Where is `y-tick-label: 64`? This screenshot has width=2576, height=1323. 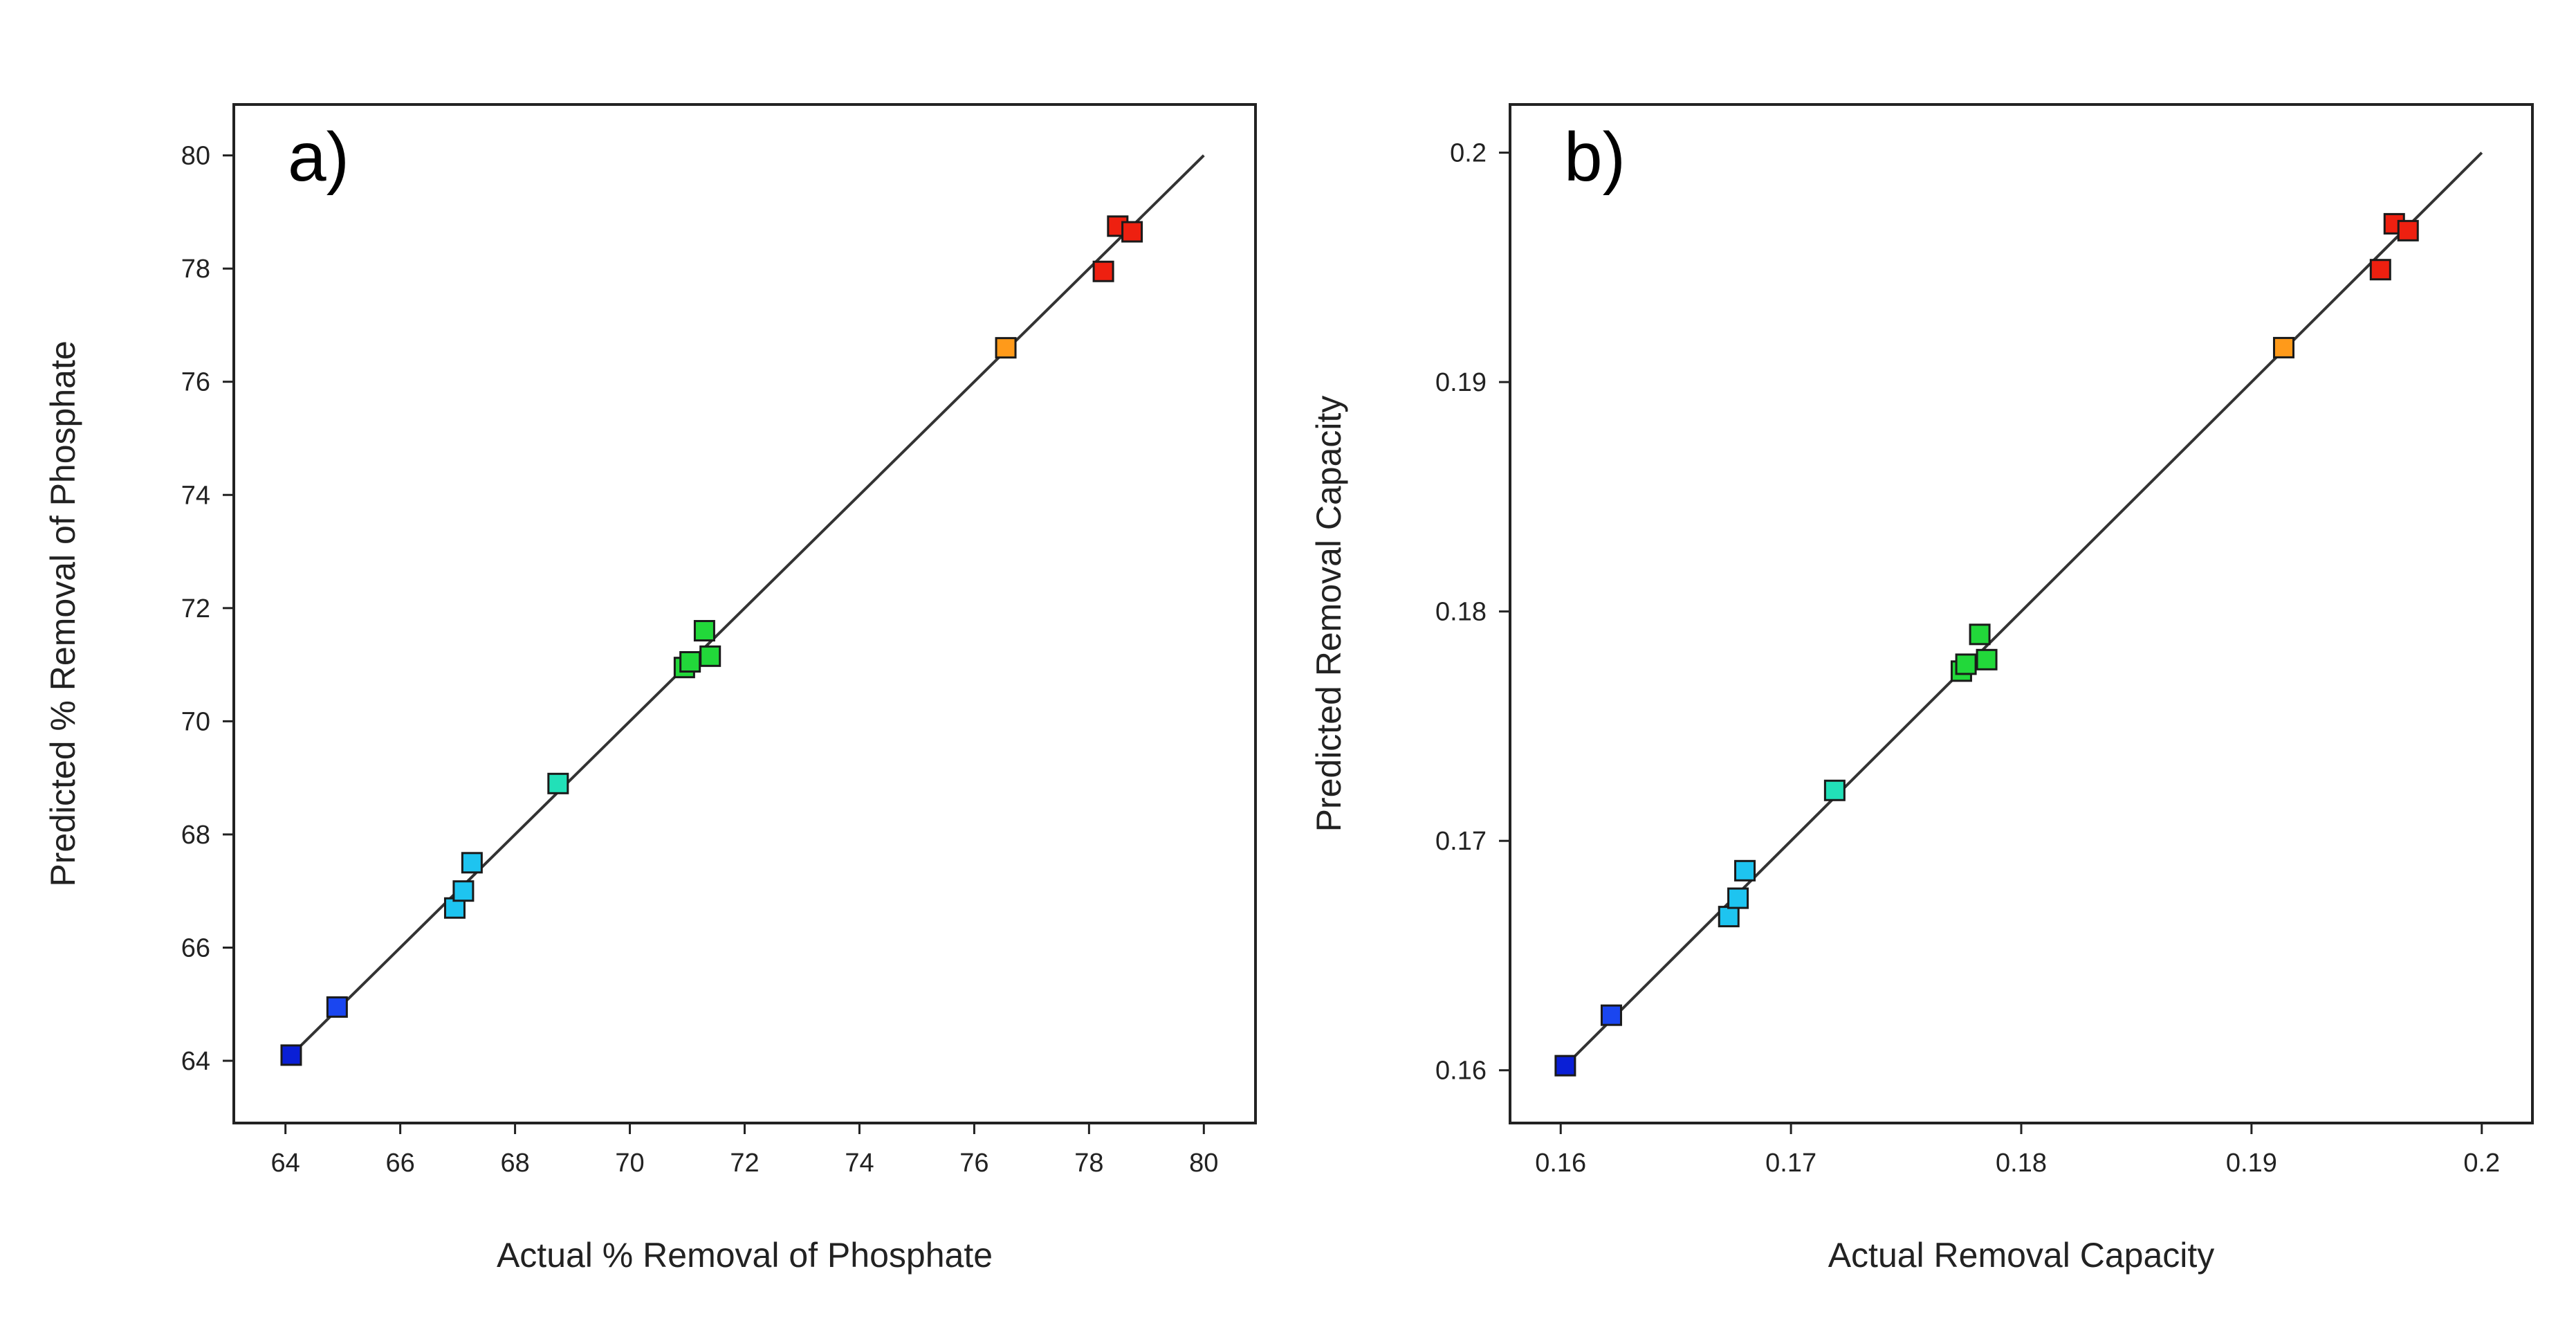
y-tick-label: 64 is located at coordinates (195, 1061).